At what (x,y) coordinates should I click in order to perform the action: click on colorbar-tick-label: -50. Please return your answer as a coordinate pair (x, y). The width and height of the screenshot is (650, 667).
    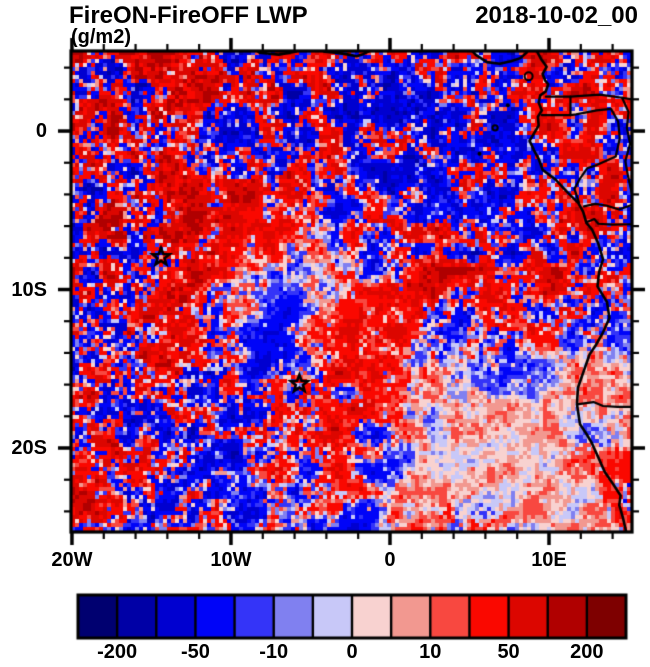
    Looking at the image, I should click on (195, 652).